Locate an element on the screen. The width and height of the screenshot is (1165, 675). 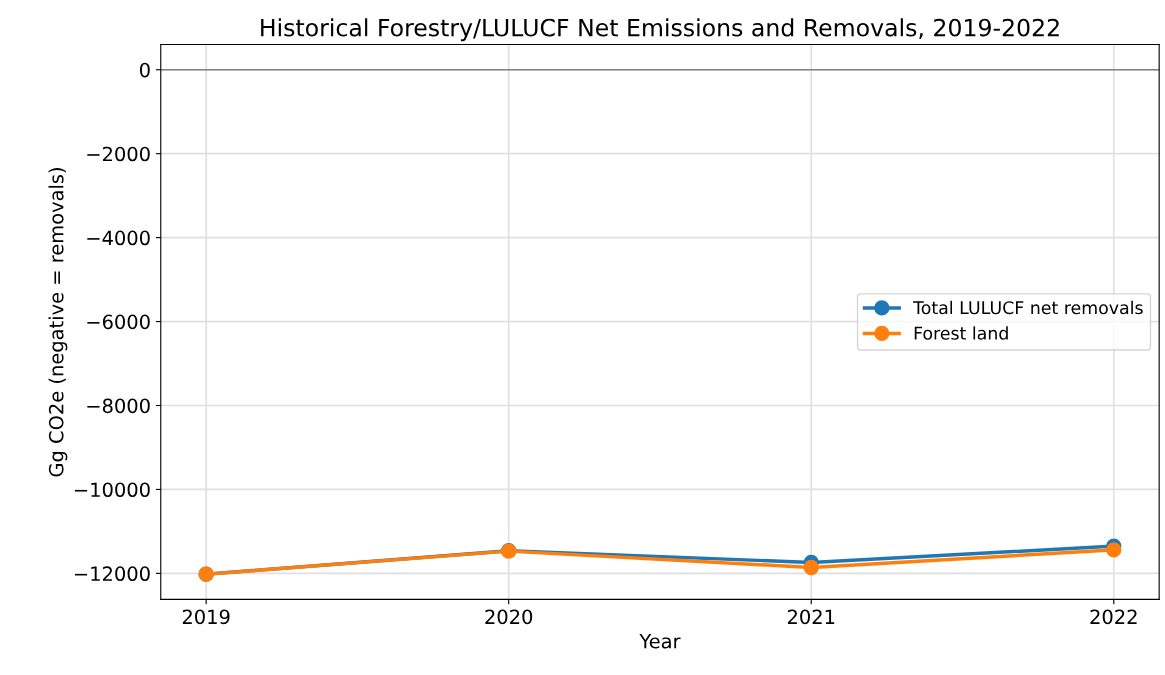
y-tick-label: −4000 is located at coordinates (118, 238).